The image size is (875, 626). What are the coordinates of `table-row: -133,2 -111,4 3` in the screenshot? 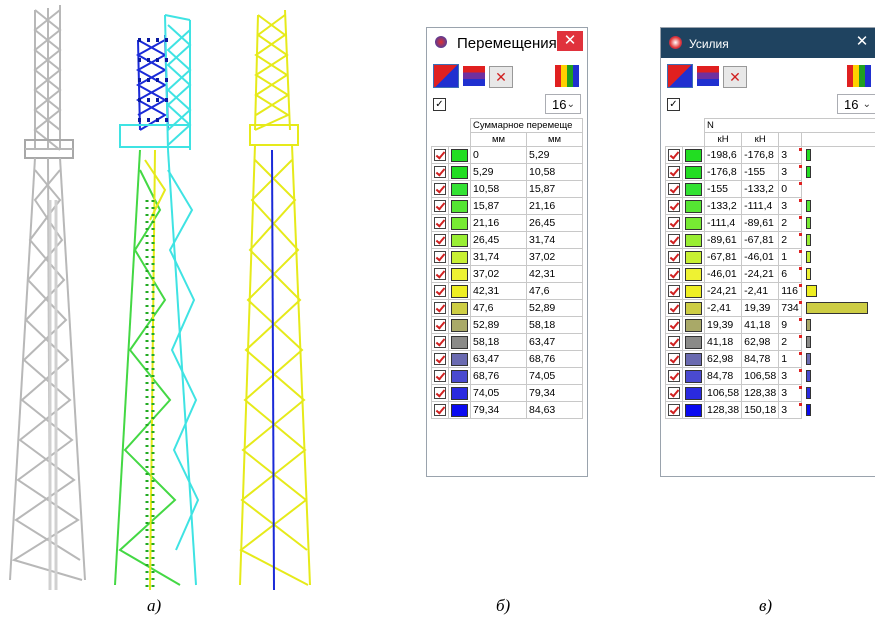 It's located at (770, 206).